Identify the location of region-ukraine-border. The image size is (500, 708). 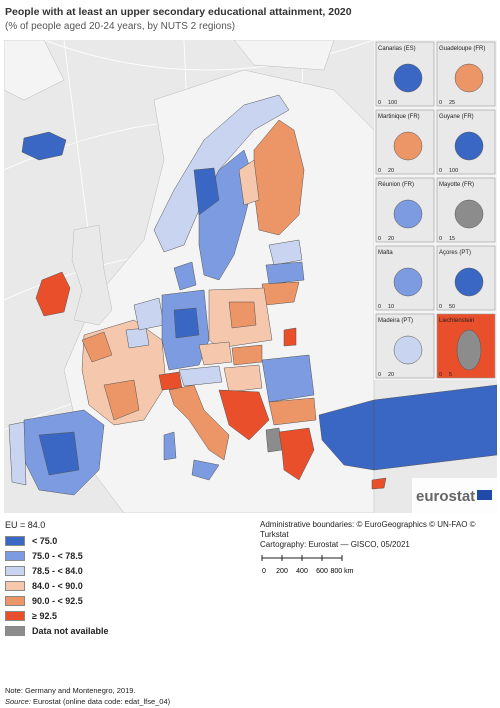
(290, 337).